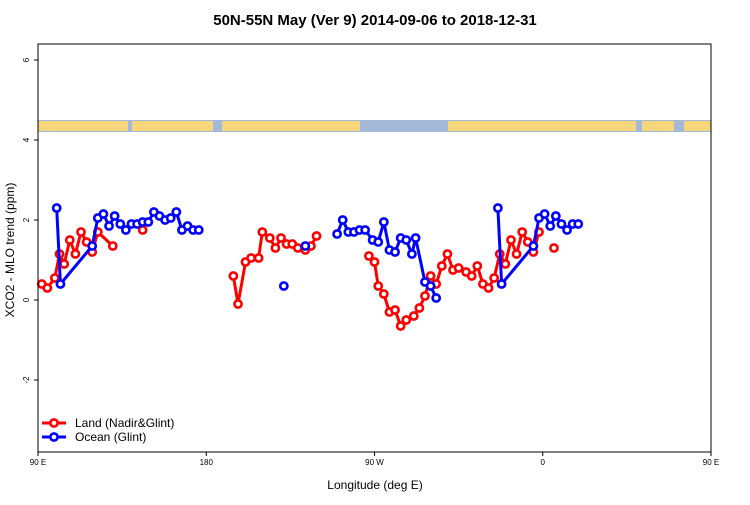 This screenshot has width=750, height=505. I want to click on legend-ocean-label: Ocean (Glint), so click(110, 437).